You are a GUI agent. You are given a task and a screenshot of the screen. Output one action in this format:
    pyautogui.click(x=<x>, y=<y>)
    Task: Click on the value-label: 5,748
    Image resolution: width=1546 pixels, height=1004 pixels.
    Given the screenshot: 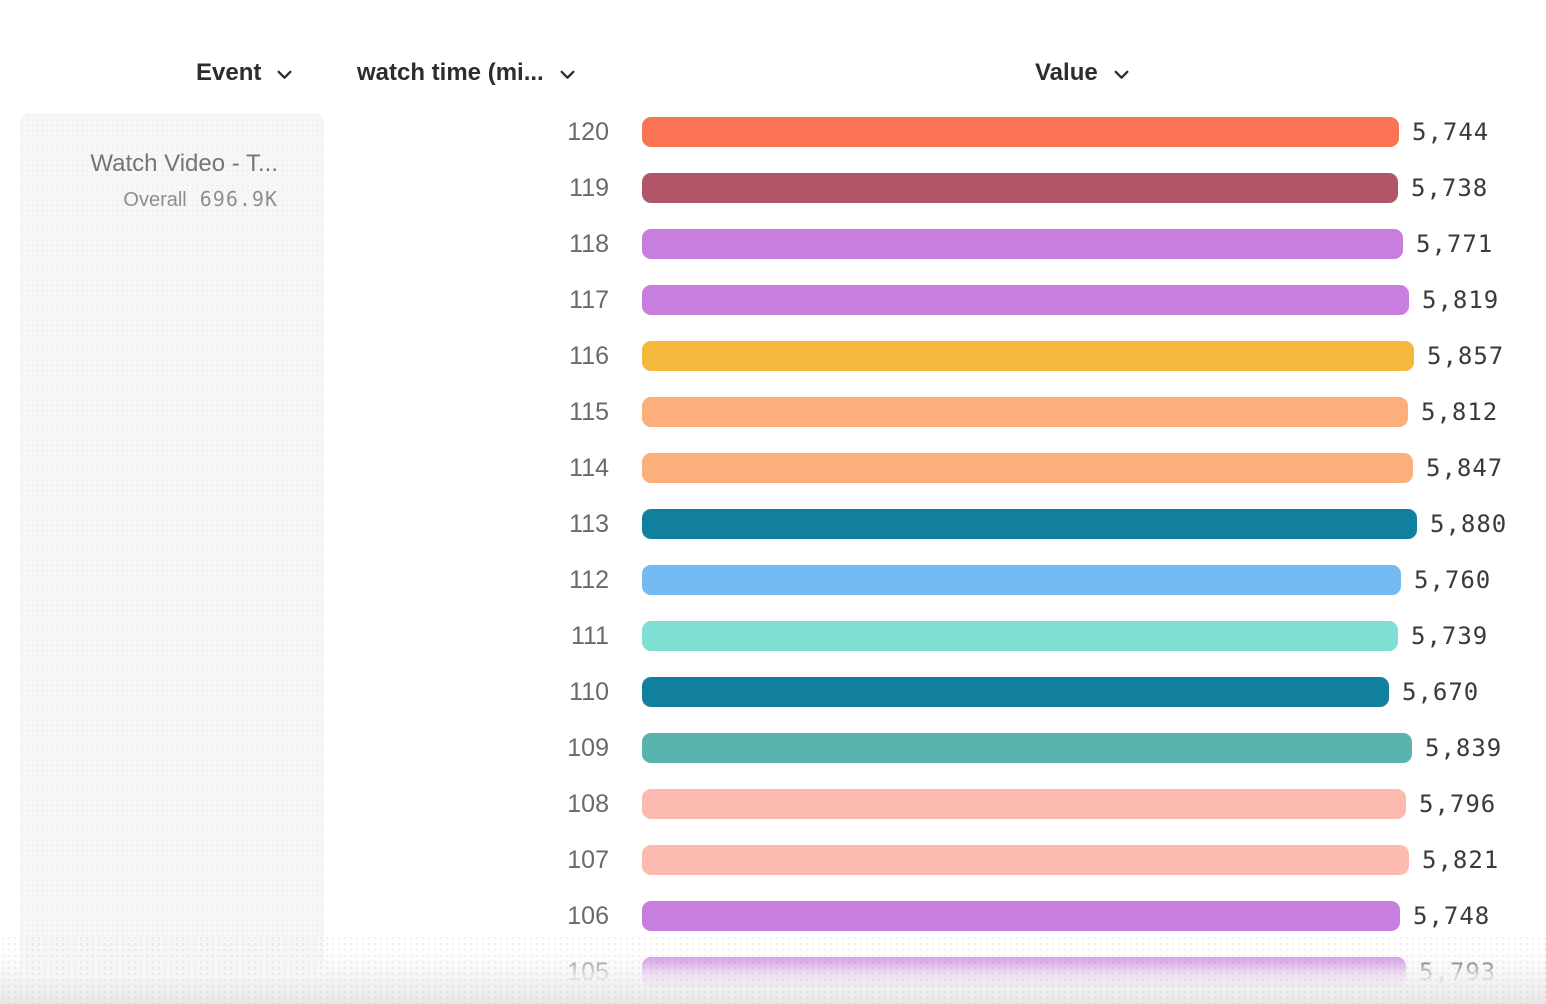 What is the action you would take?
    pyautogui.click(x=1452, y=916)
    